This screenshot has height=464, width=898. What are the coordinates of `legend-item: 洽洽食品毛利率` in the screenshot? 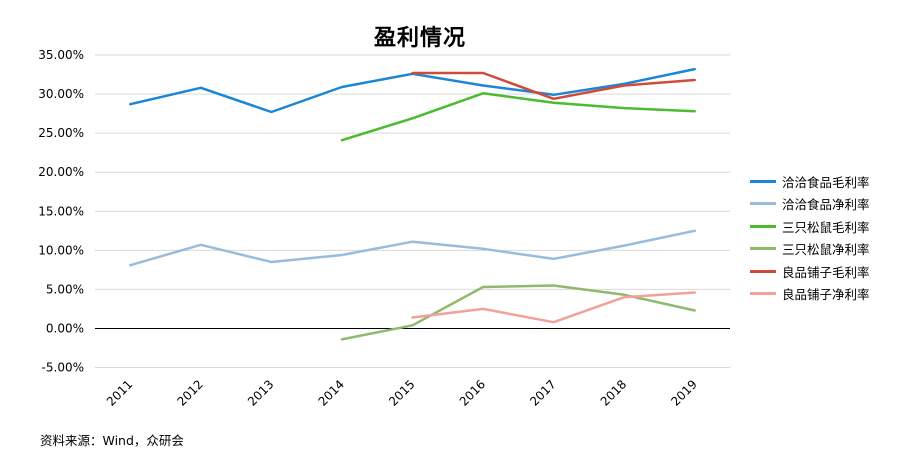 It's located at (810, 181).